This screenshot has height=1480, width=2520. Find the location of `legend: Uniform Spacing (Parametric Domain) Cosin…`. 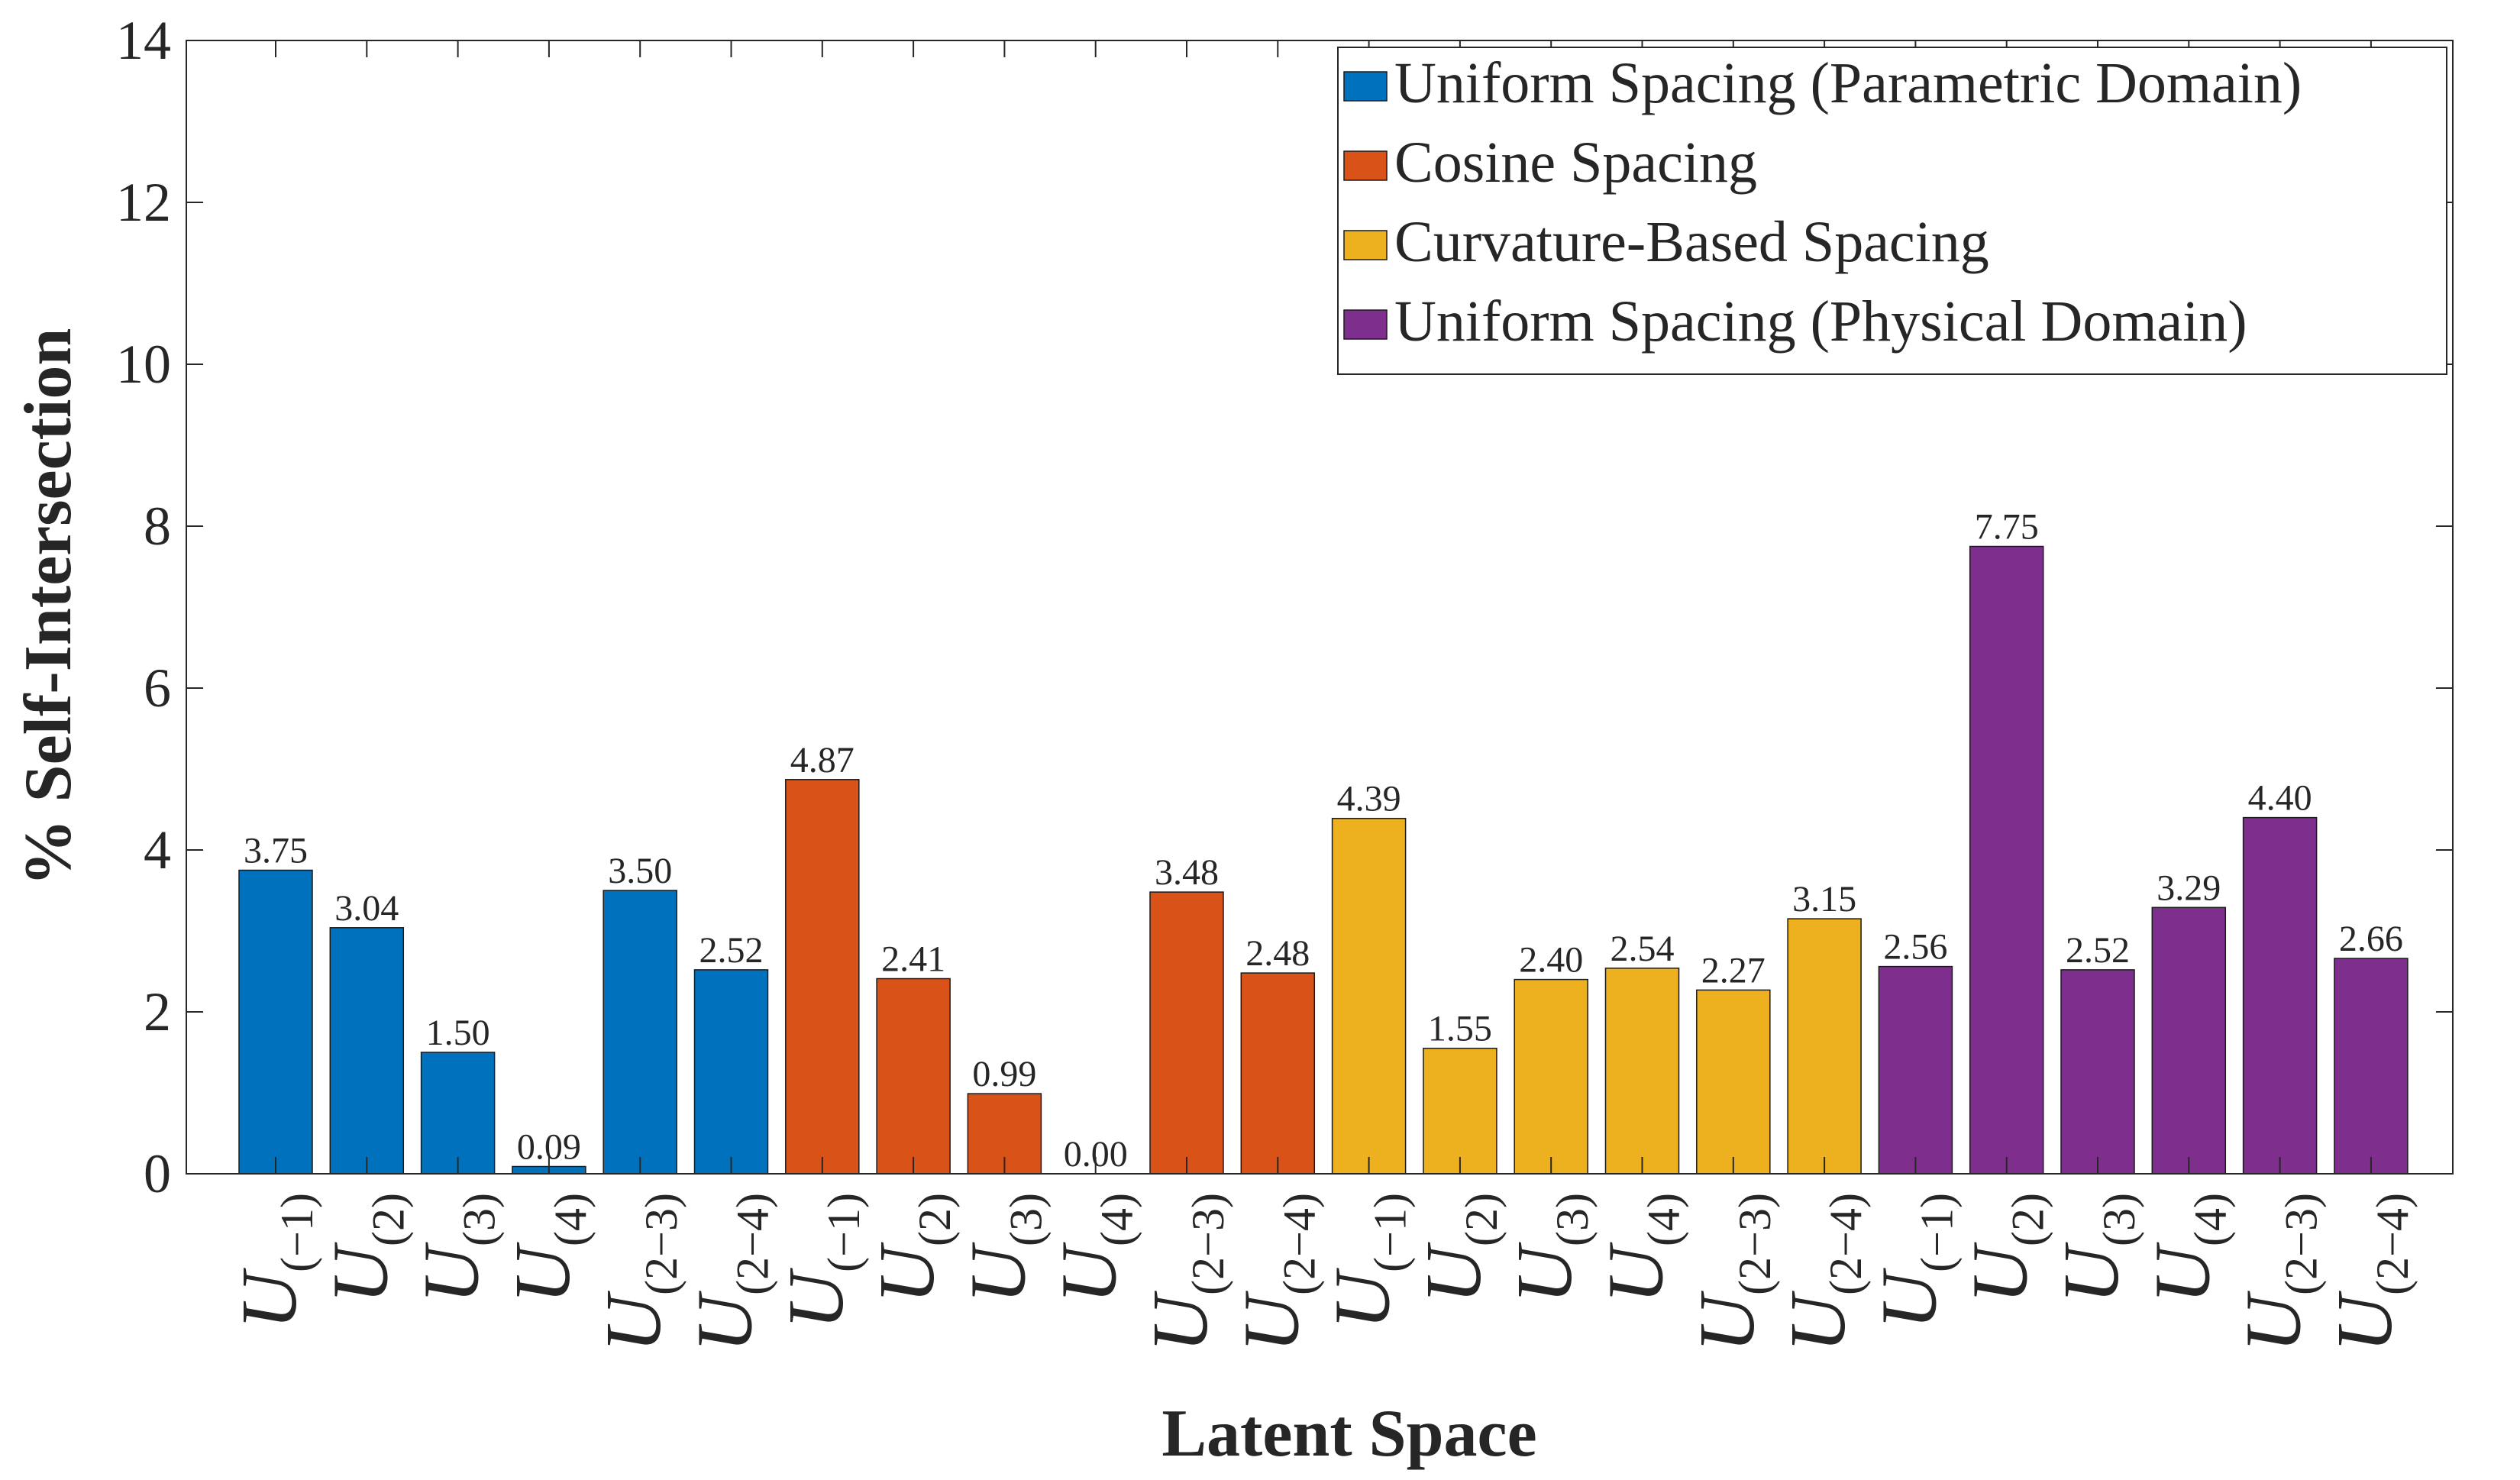

legend: Uniform Spacing (Parametric Domain) Cosin… is located at coordinates (1892, 211).